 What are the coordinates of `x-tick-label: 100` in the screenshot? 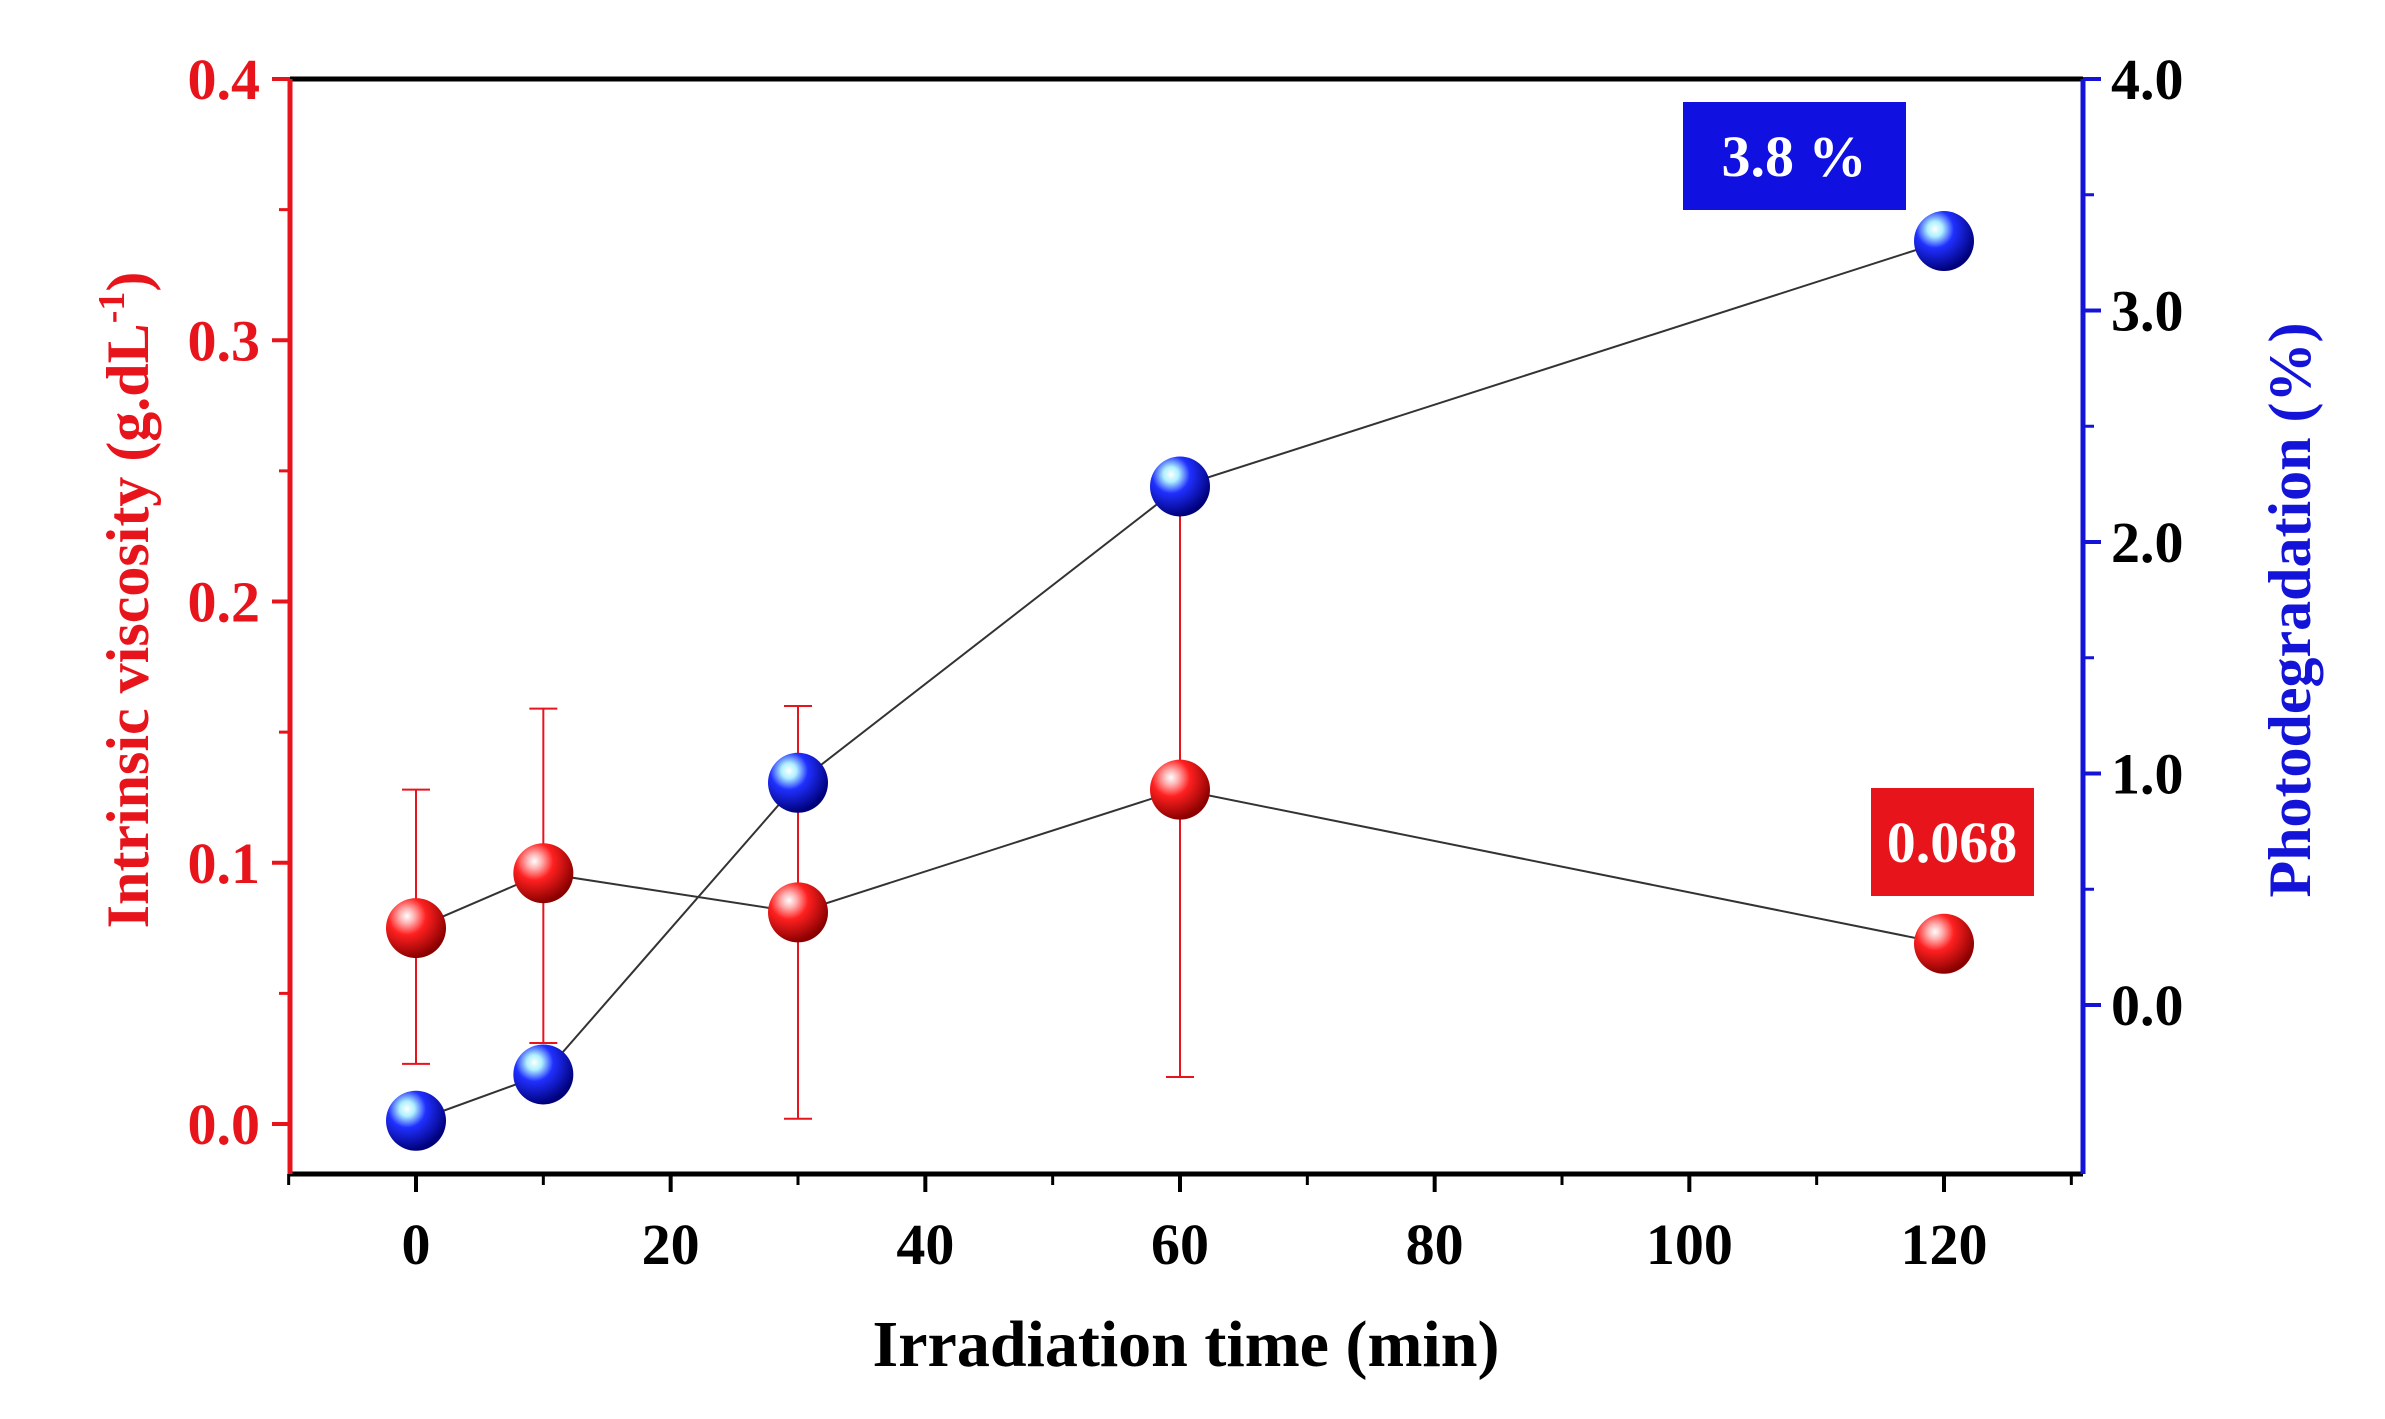 It's located at (1689, 1244).